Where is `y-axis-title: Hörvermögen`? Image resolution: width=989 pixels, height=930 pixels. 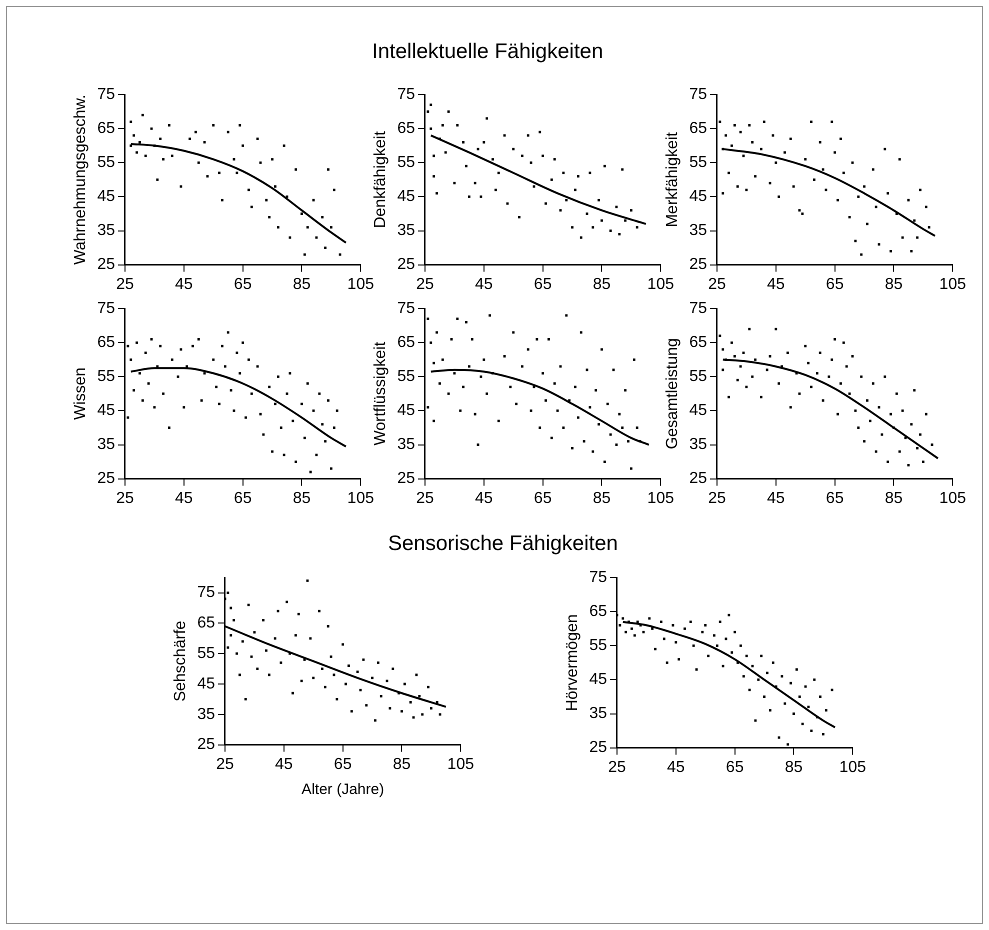
y-axis-title: Hörvermögen is located at coordinates (573, 663).